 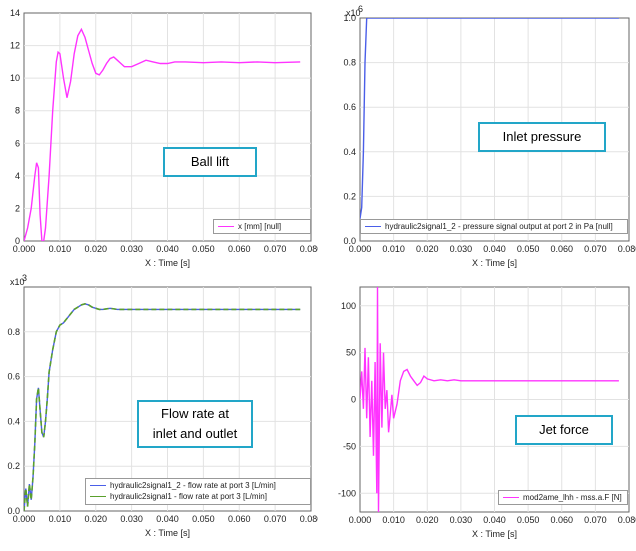 I want to click on y-tick-label: 4, so click(x=17, y=176).